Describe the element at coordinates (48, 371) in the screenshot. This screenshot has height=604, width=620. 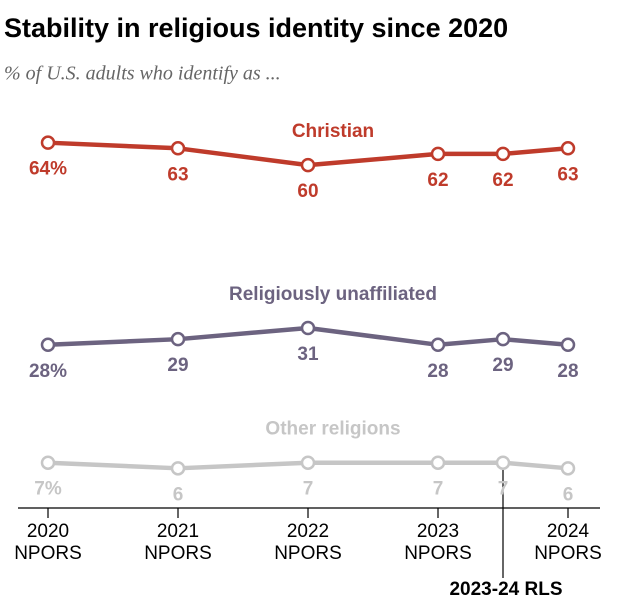
I see `data-label: 28%` at that location.